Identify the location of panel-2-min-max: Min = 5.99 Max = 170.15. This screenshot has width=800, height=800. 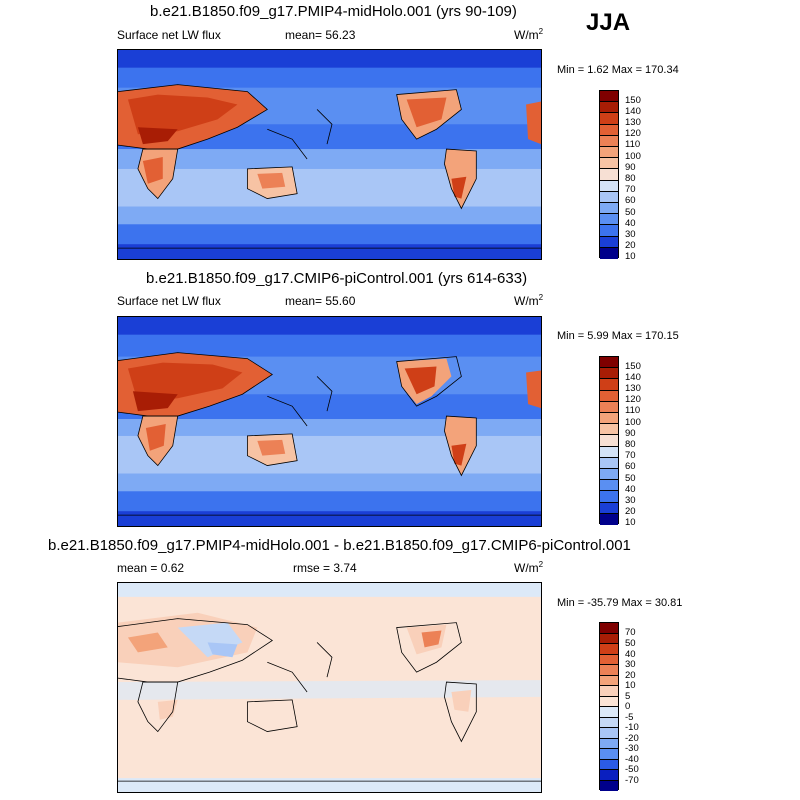
(618, 336).